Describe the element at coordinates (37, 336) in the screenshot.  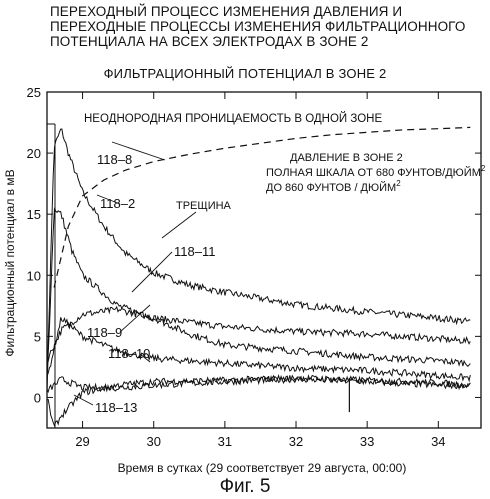
I see `y-tick-label: 5` at that location.